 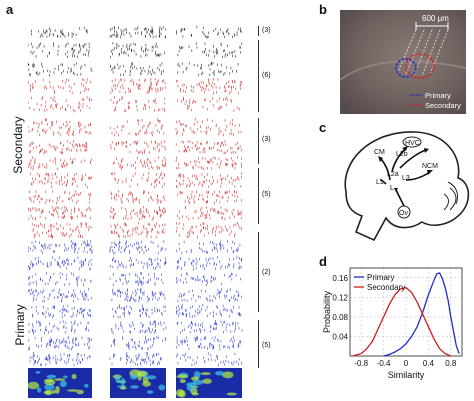 I want to click on series-line-primary, so click(x=421, y=314).